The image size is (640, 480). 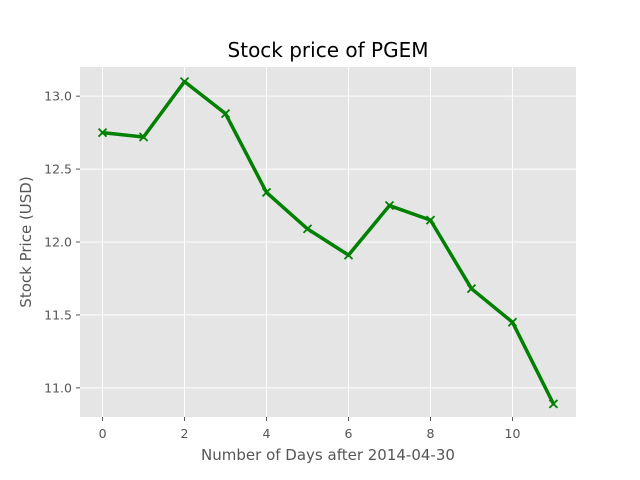 I want to click on x-tick-label: 2, so click(x=185, y=433).